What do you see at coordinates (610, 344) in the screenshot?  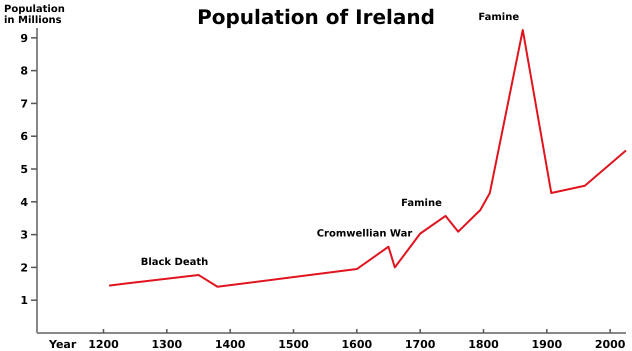 I see `x-tick-label: 2000` at bounding box center [610, 344].